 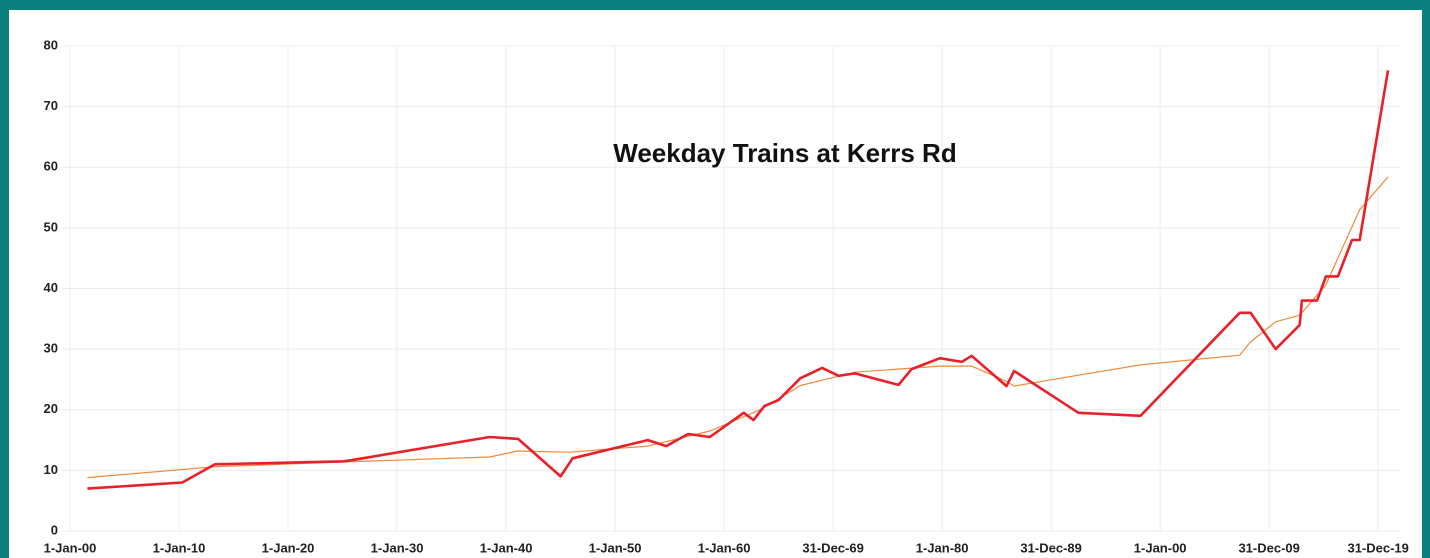 What do you see at coordinates (51, 408) in the screenshot?
I see `y-tick-label: 20` at bounding box center [51, 408].